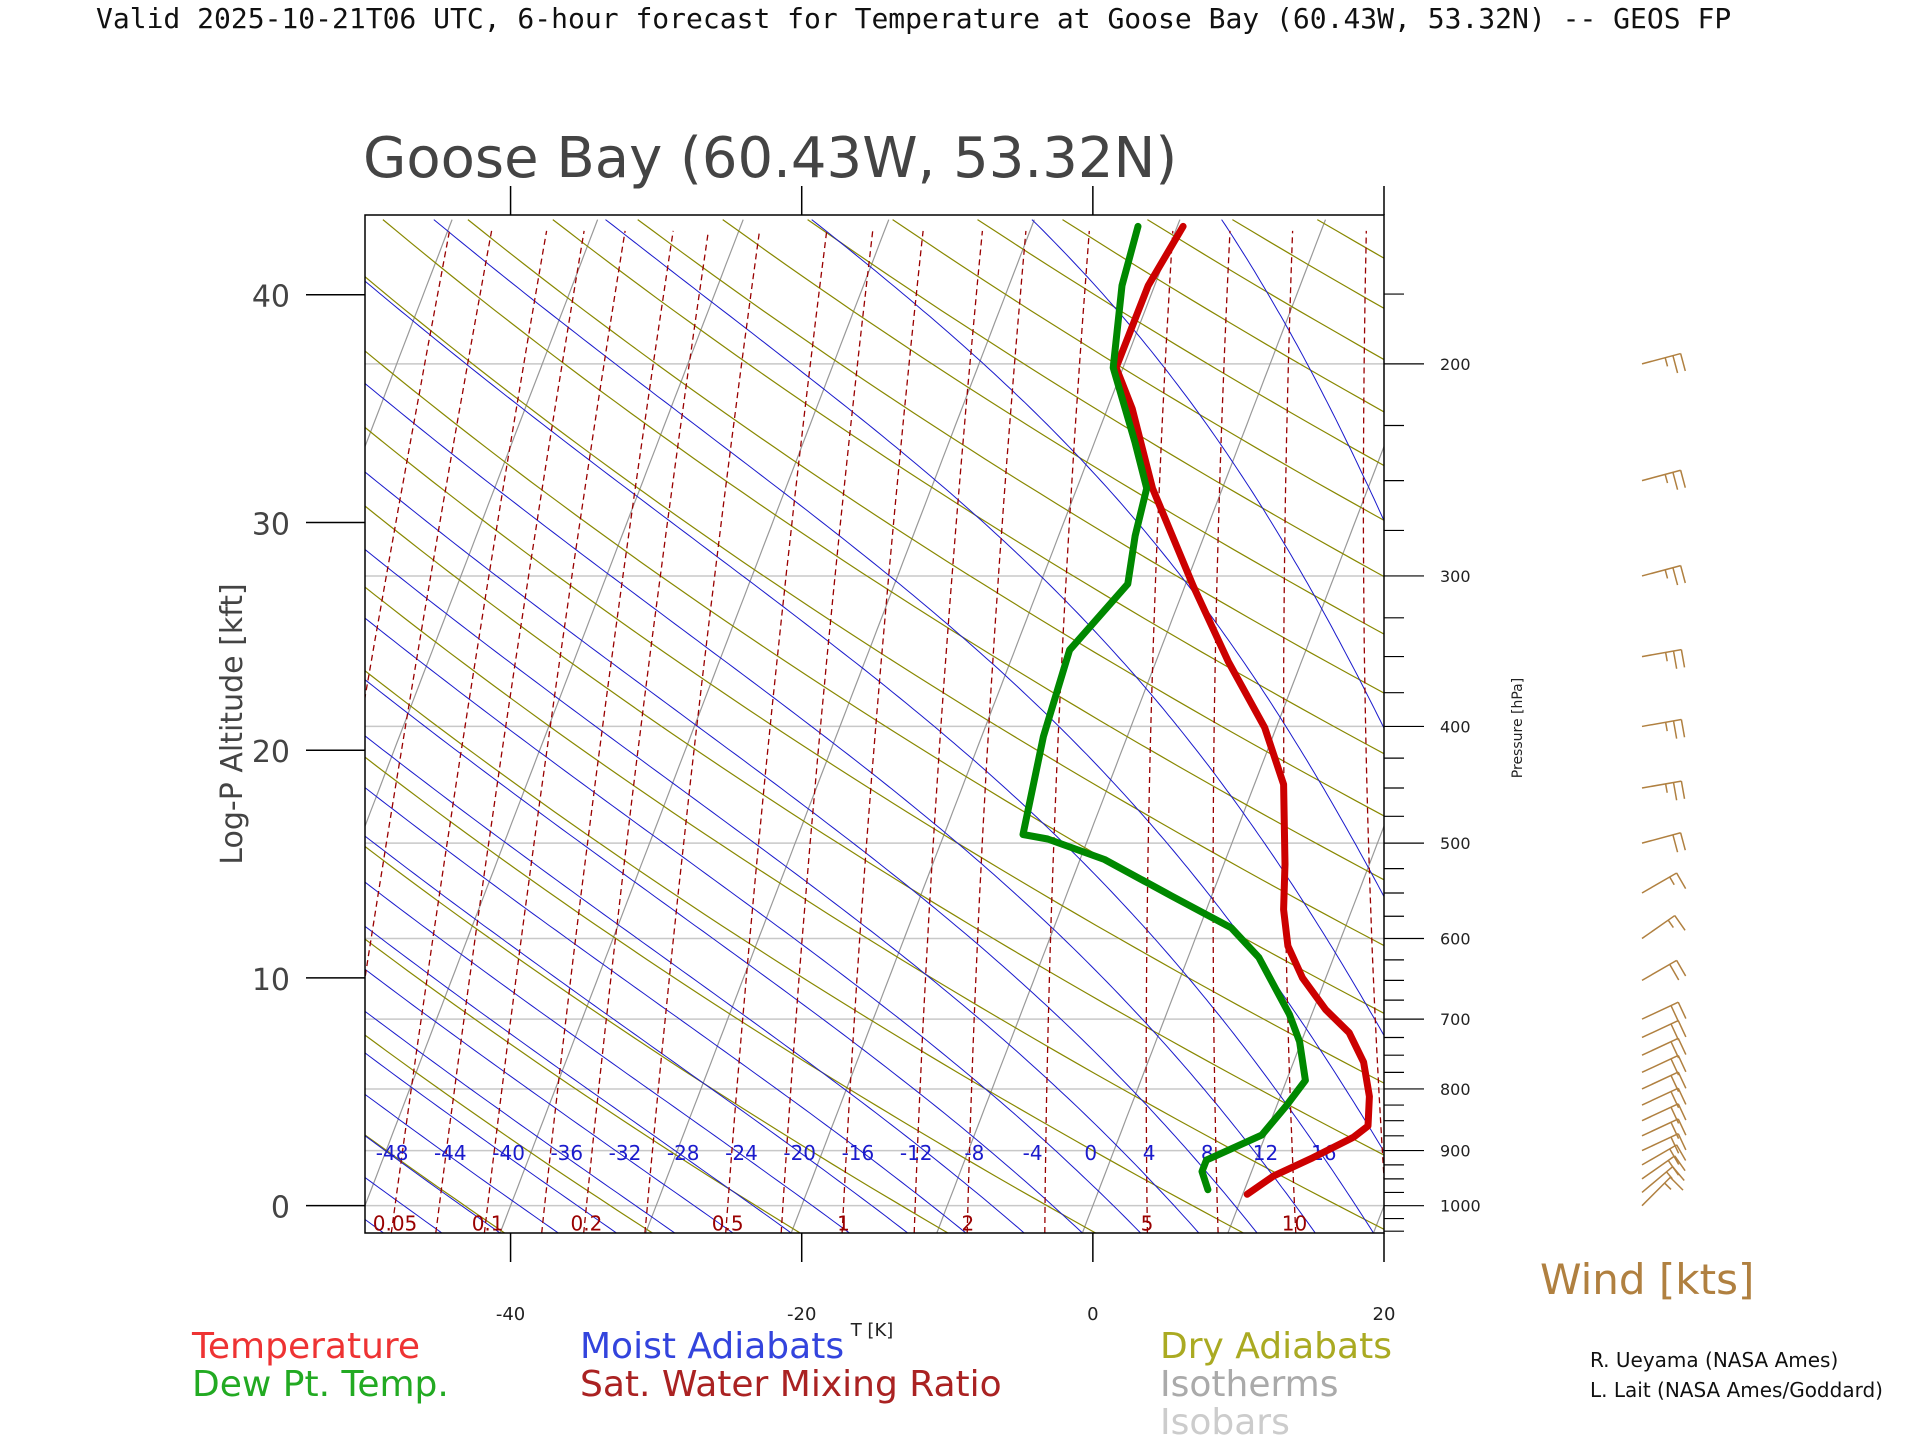 The width and height of the screenshot is (1920, 1440). I want to click on legend-item: Isotherms, so click(1249, 1384).